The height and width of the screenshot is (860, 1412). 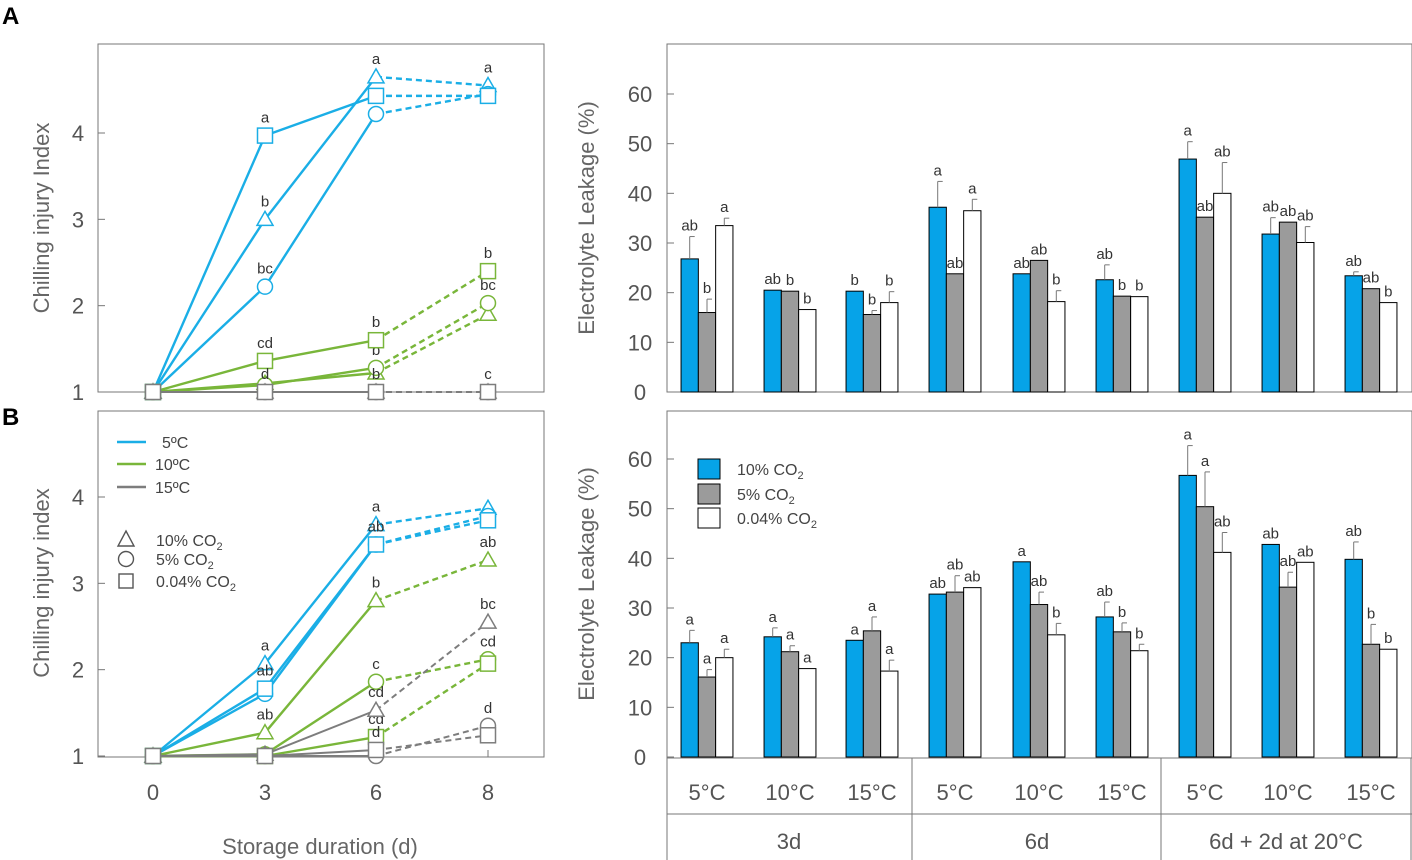 I want to click on significance-label: c, so click(x=488, y=374).